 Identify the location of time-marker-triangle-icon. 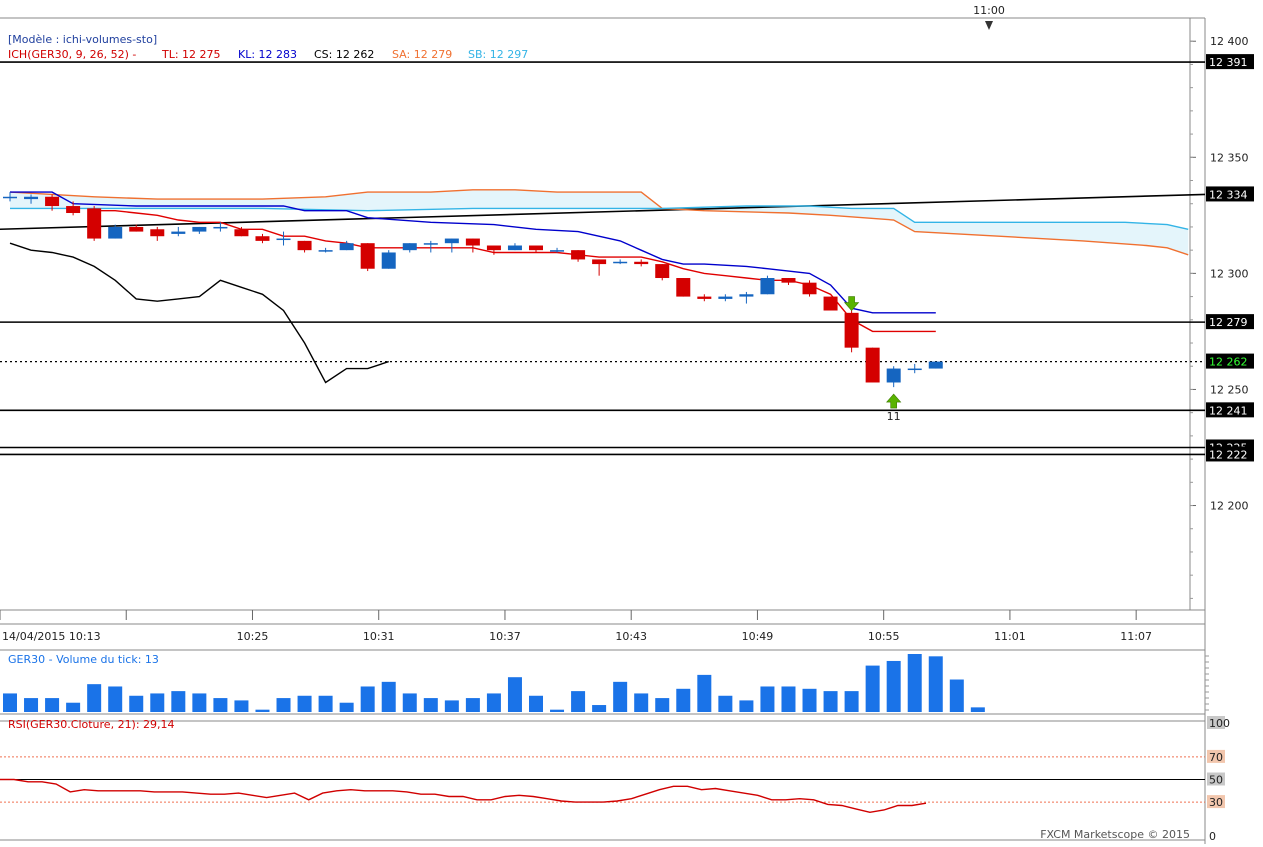
(989, 25).